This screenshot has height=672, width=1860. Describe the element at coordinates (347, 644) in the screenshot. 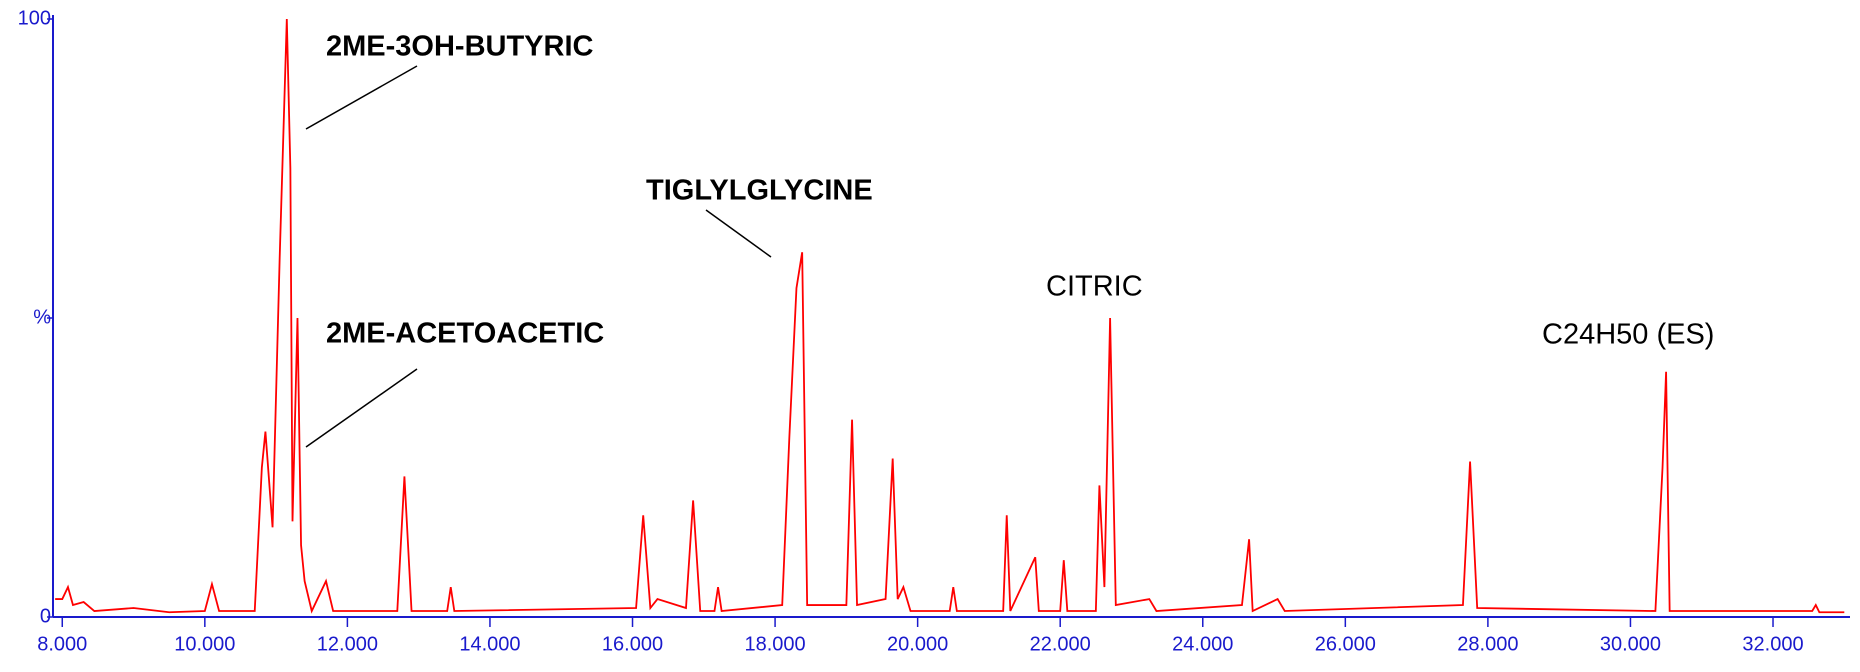

I see `x-tick-label: 12.000` at that location.